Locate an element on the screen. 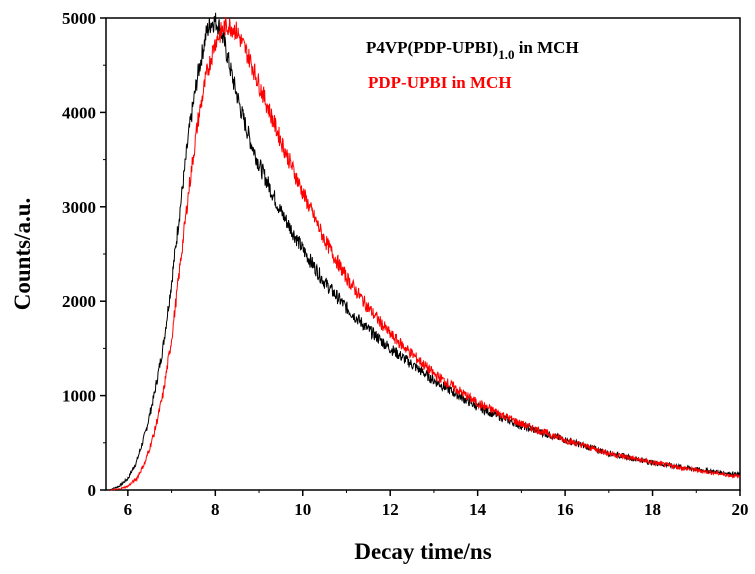 The height and width of the screenshot is (574, 755). y-tick-label: 3000 is located at coordinates (79, 207).